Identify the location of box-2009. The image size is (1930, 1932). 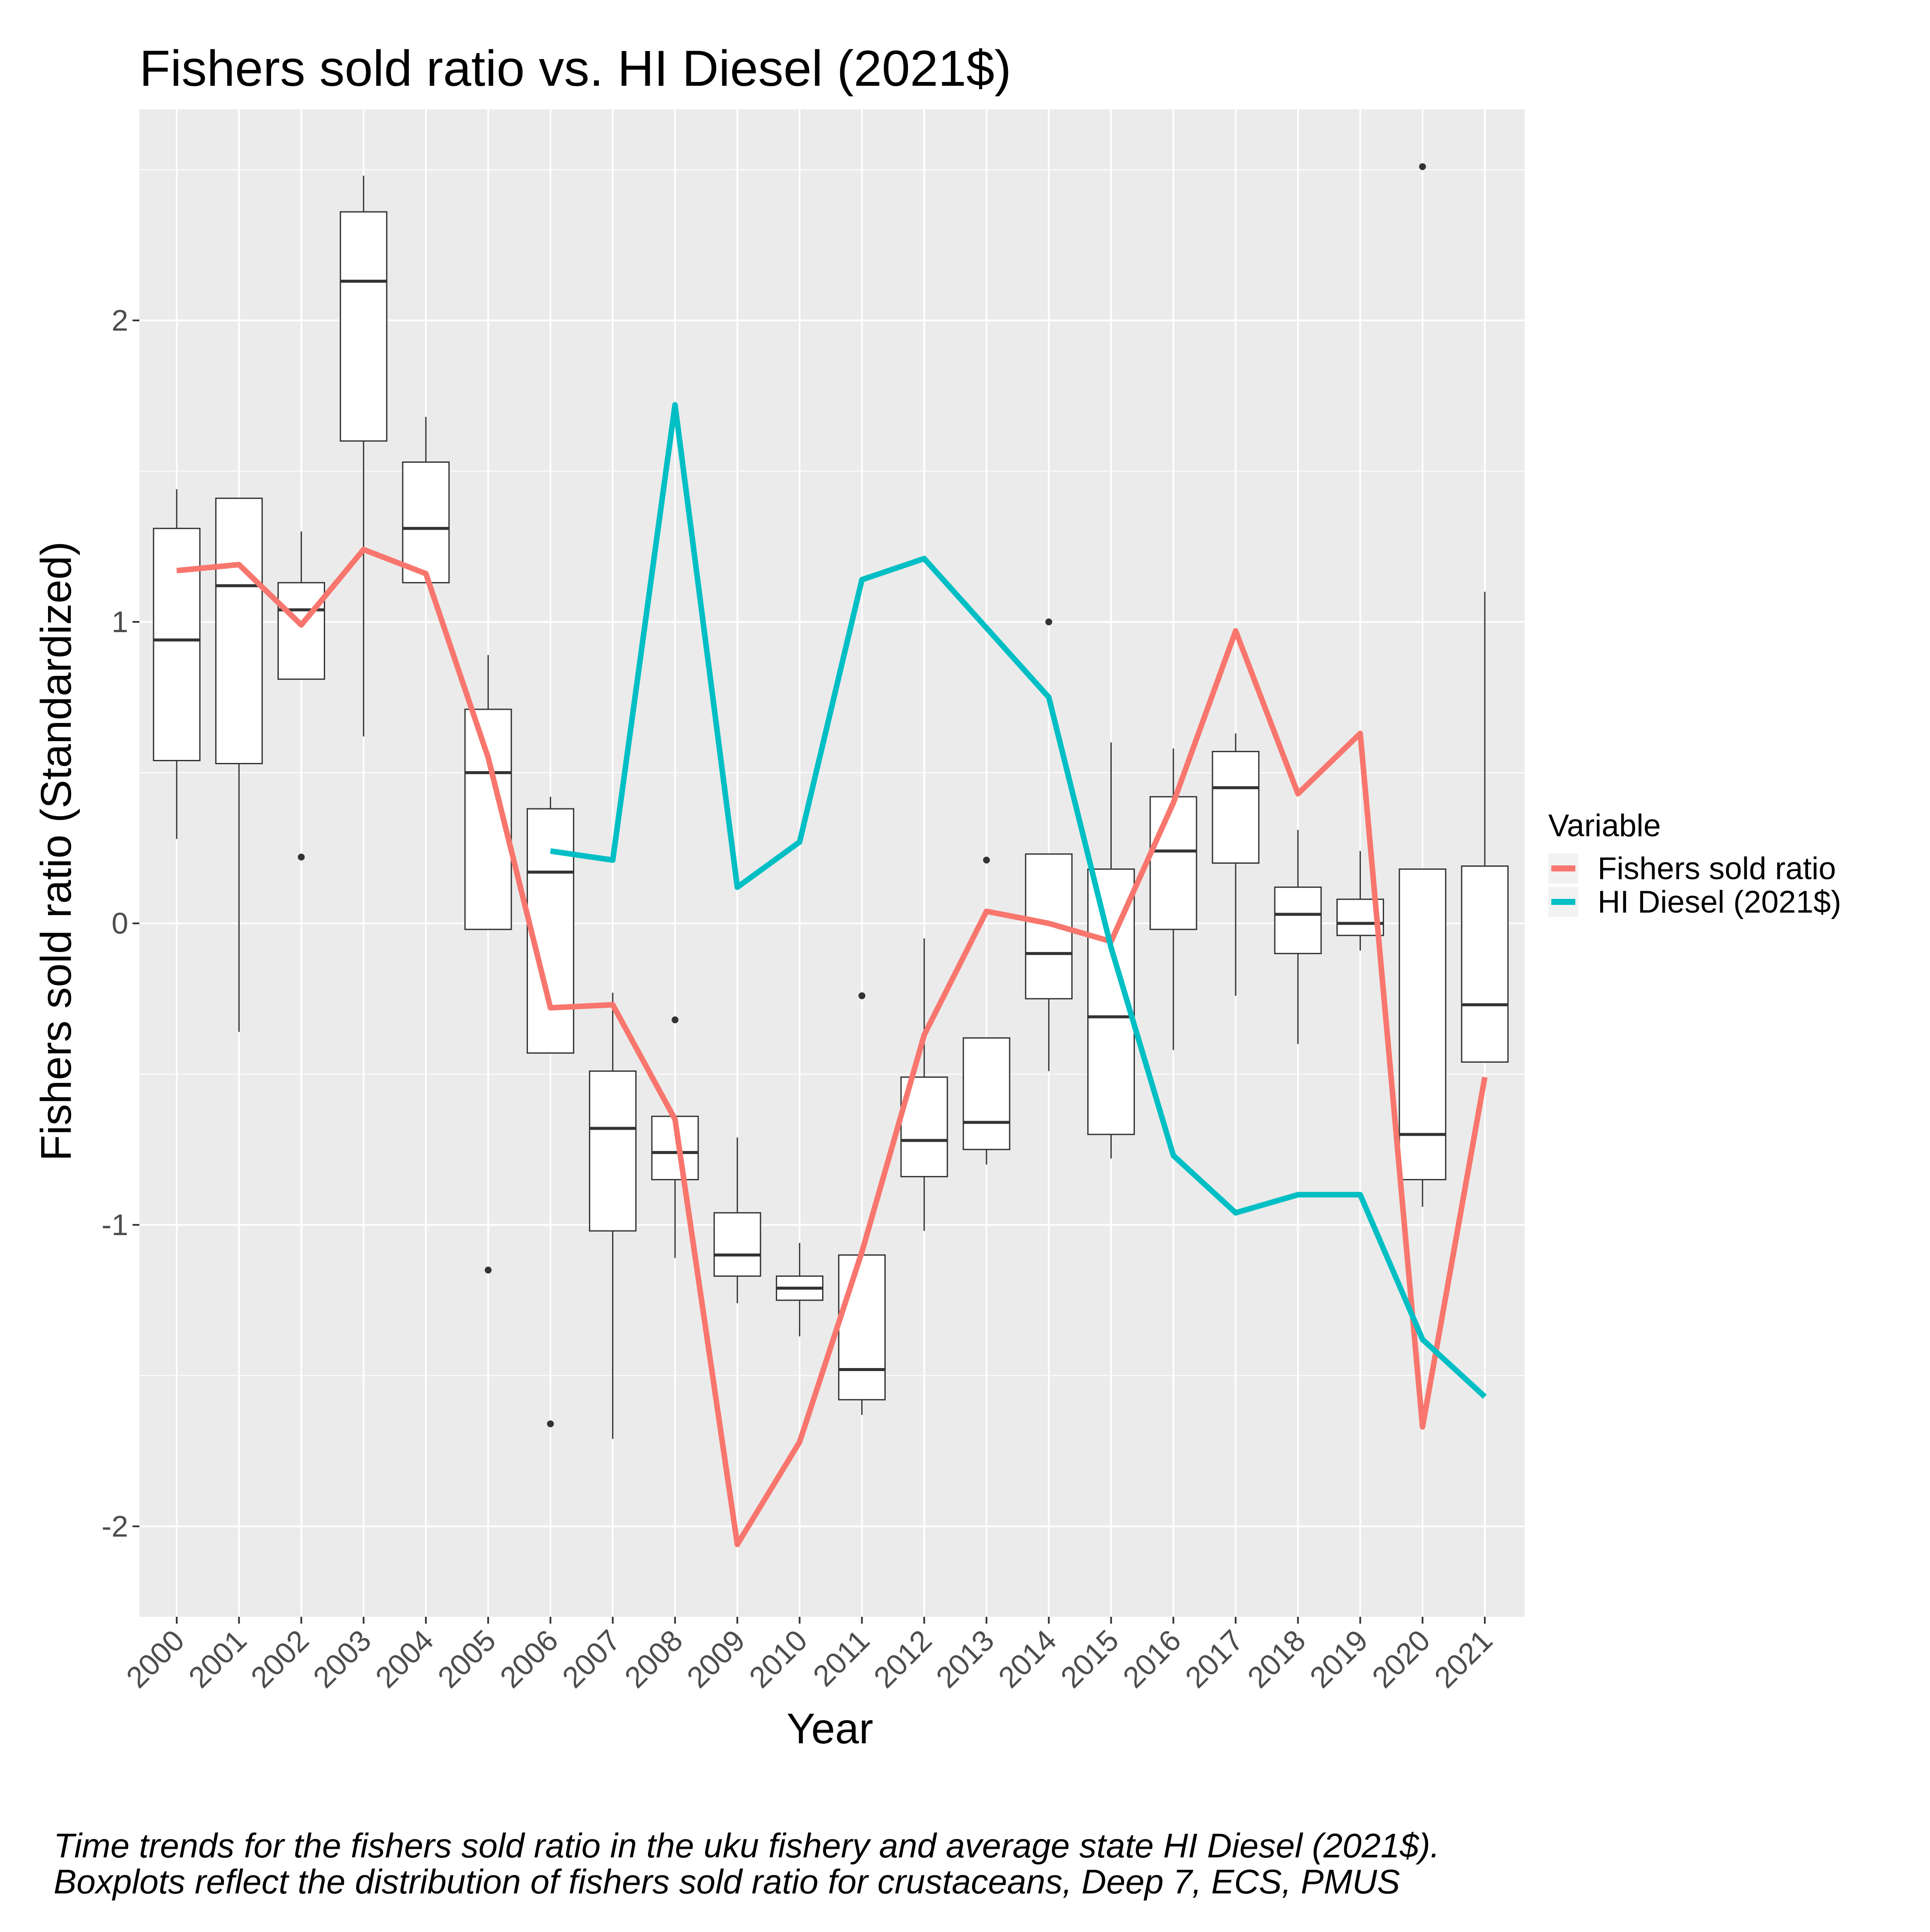
(737, 1244).